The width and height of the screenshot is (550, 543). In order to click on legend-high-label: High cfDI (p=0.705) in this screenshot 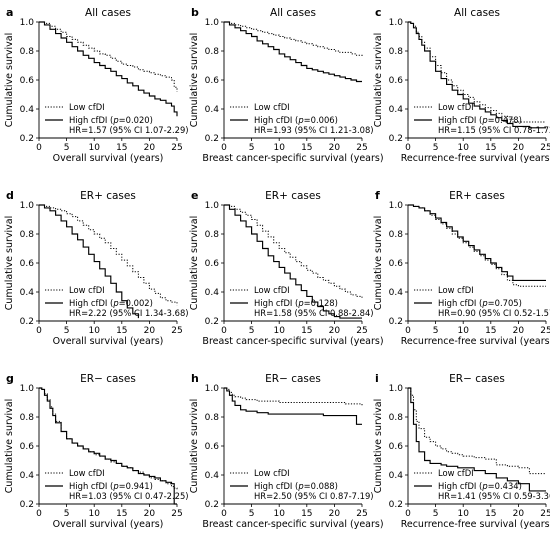, I will do `click(480, 303)`.